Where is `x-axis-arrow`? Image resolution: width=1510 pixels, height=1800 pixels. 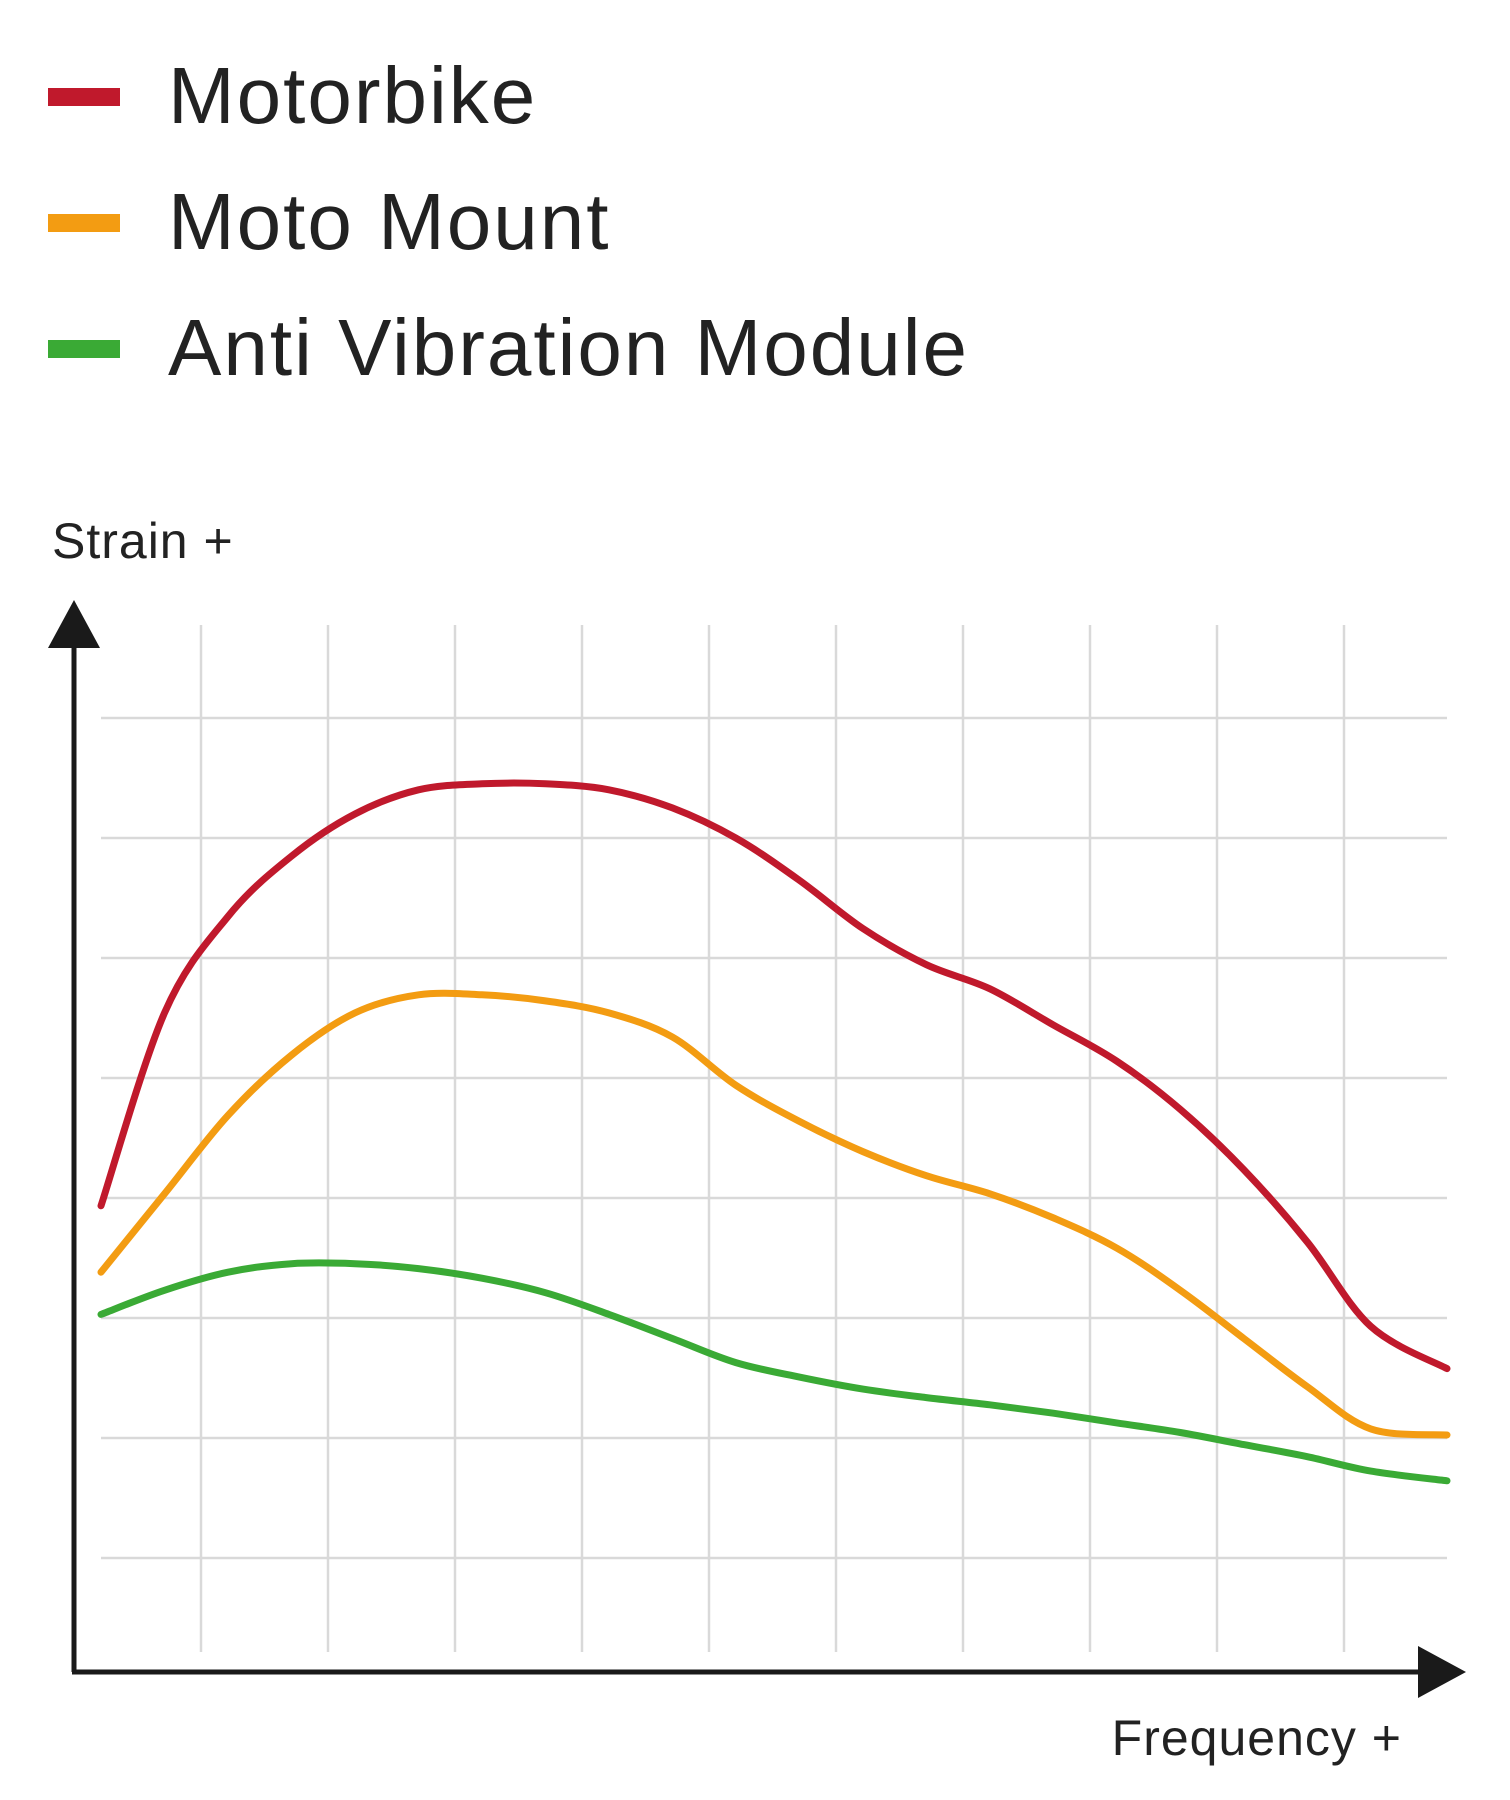
x-axis-arrow is located at coordinates (1442, 1672).